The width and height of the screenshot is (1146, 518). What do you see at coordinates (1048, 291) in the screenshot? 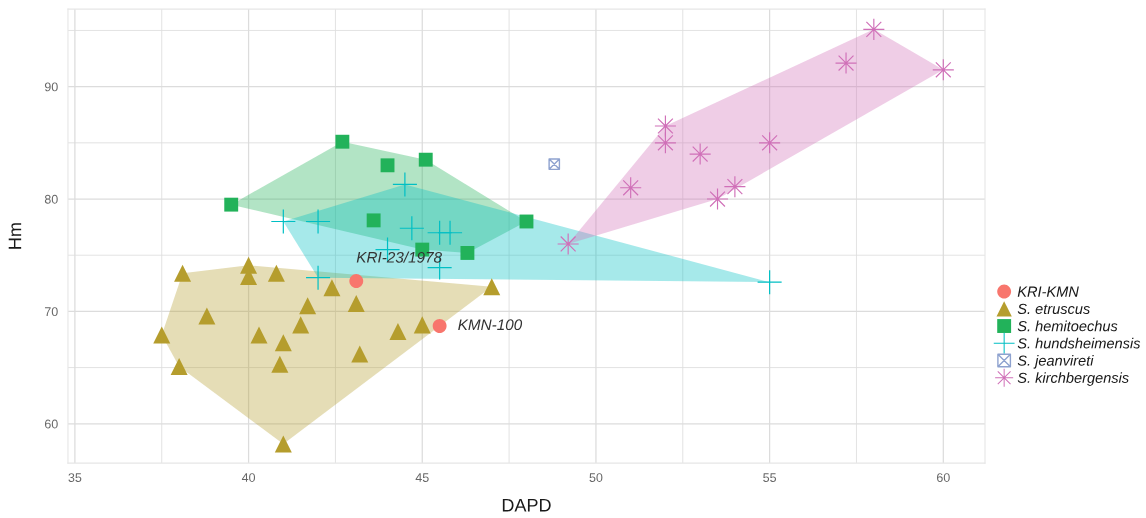
I see `legend-label: KRI-KMN` at bounding box center [1048, 291].